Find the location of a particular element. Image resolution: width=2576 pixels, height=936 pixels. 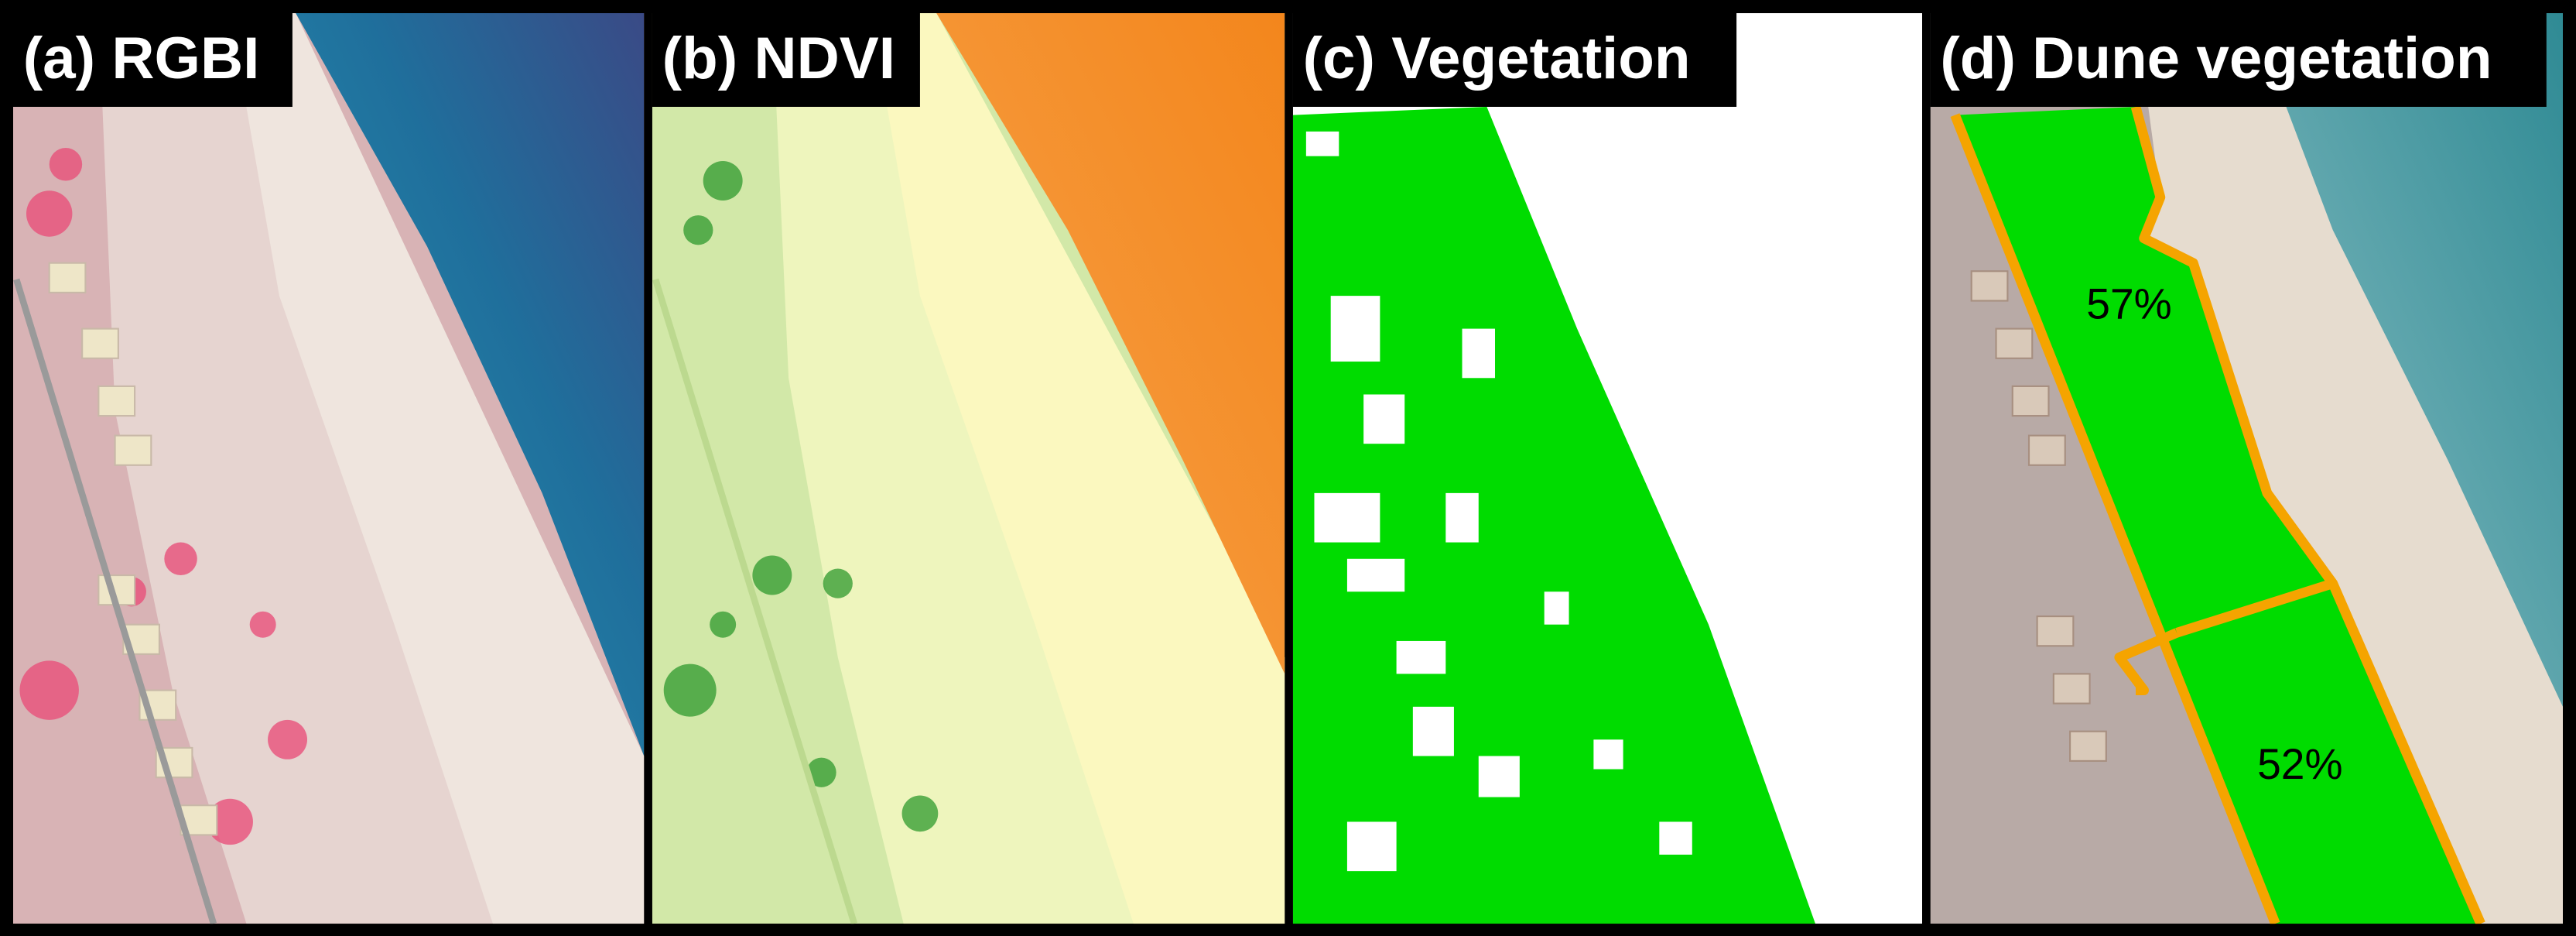

non-vegetation is located at coordinates (1499, 501).